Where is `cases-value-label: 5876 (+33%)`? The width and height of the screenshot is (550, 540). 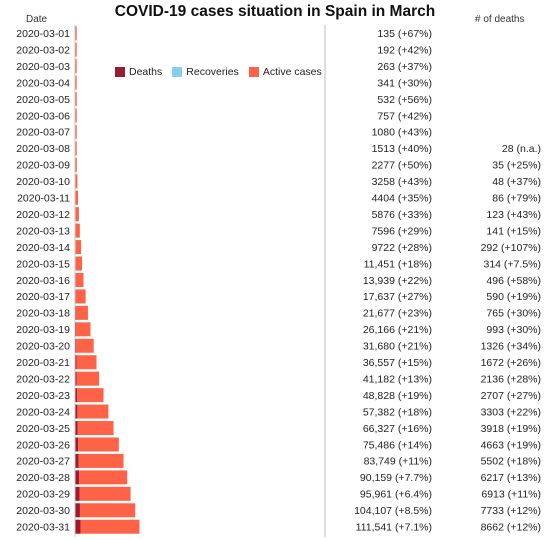
cases-value-label: 5876 (+33%) is located at coordinates (402, 215).